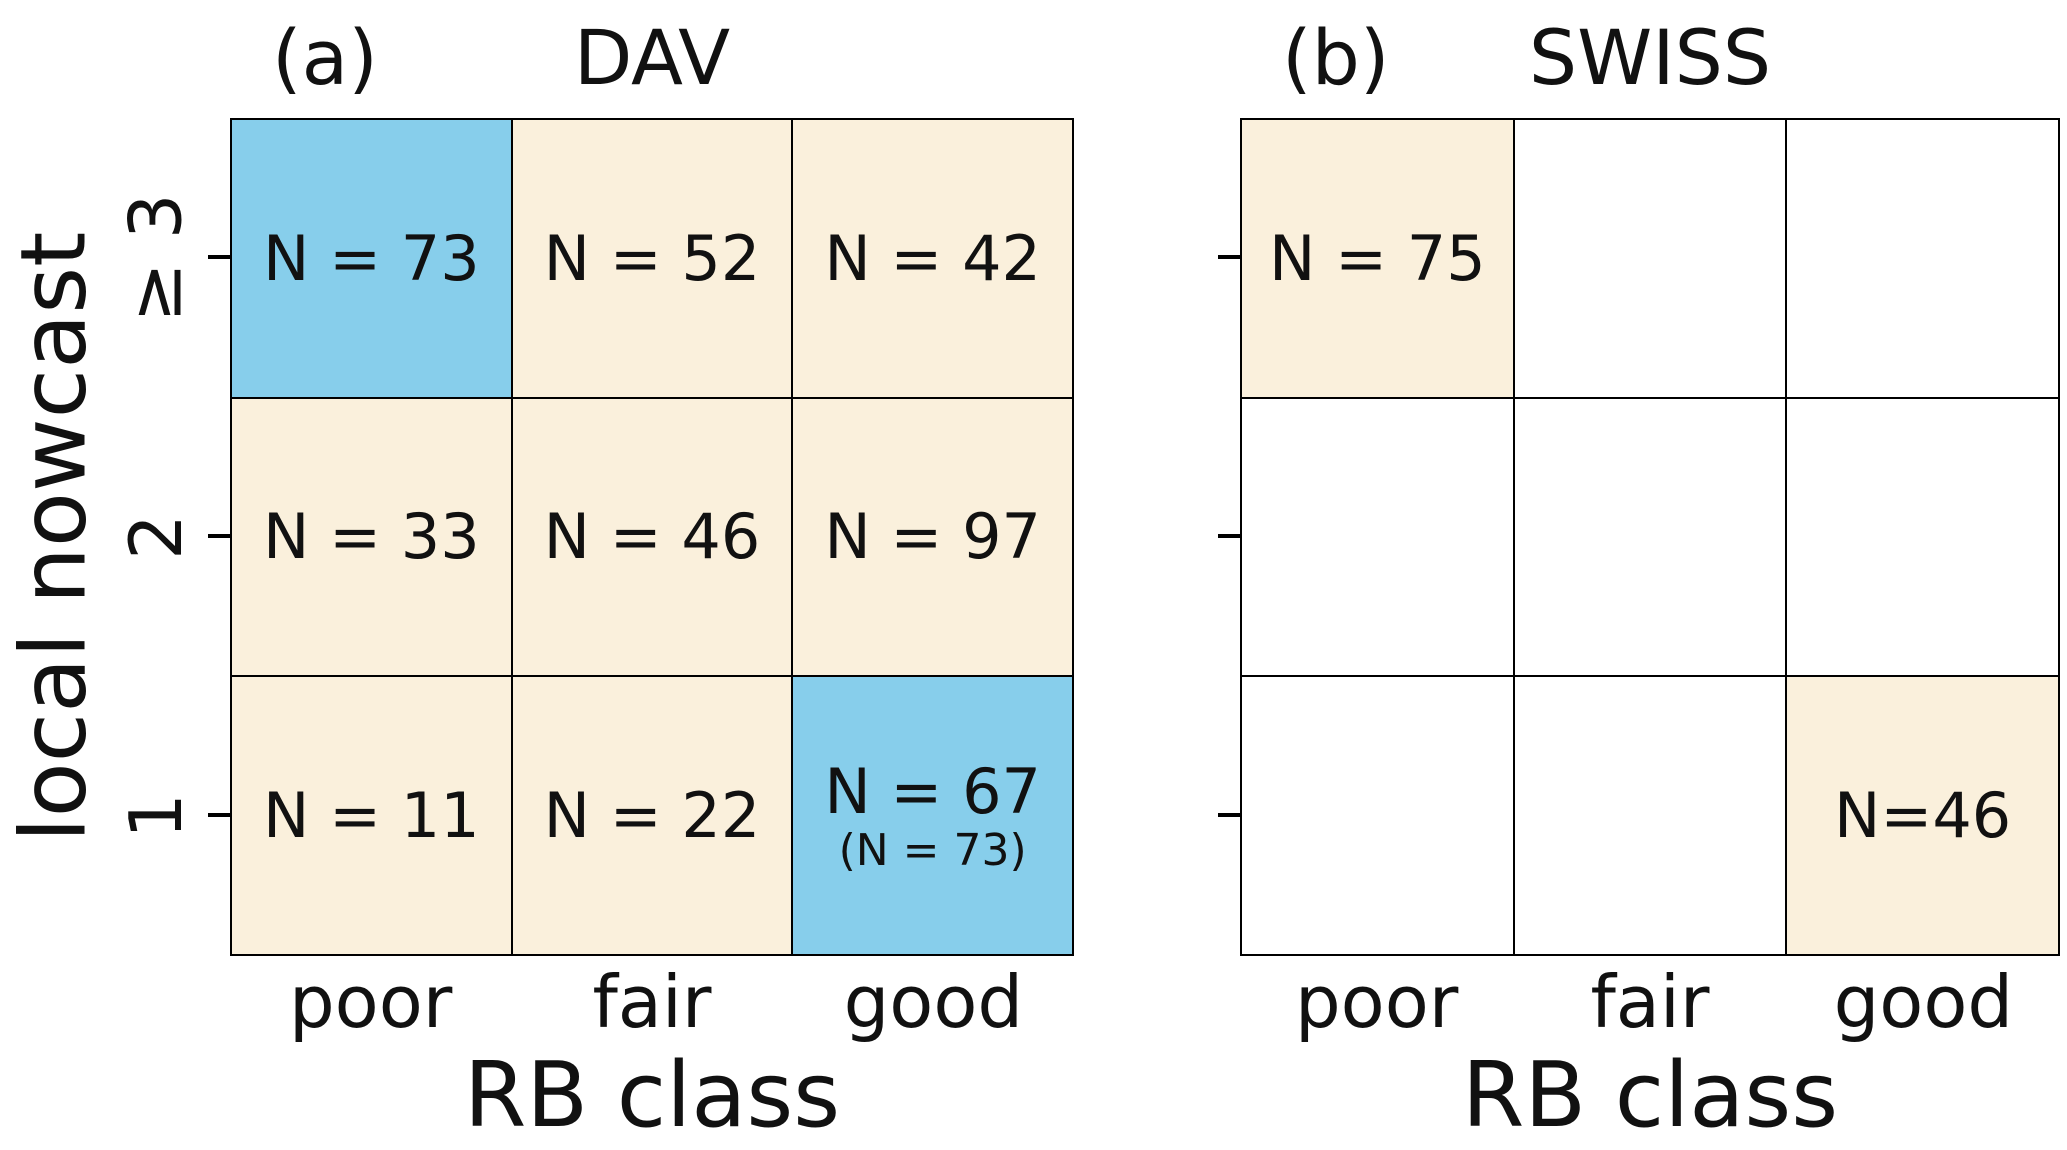 The height and width of the screenshot is (1150, 2067). I want to click on cell-value: N = 75, so click(1377, 258).